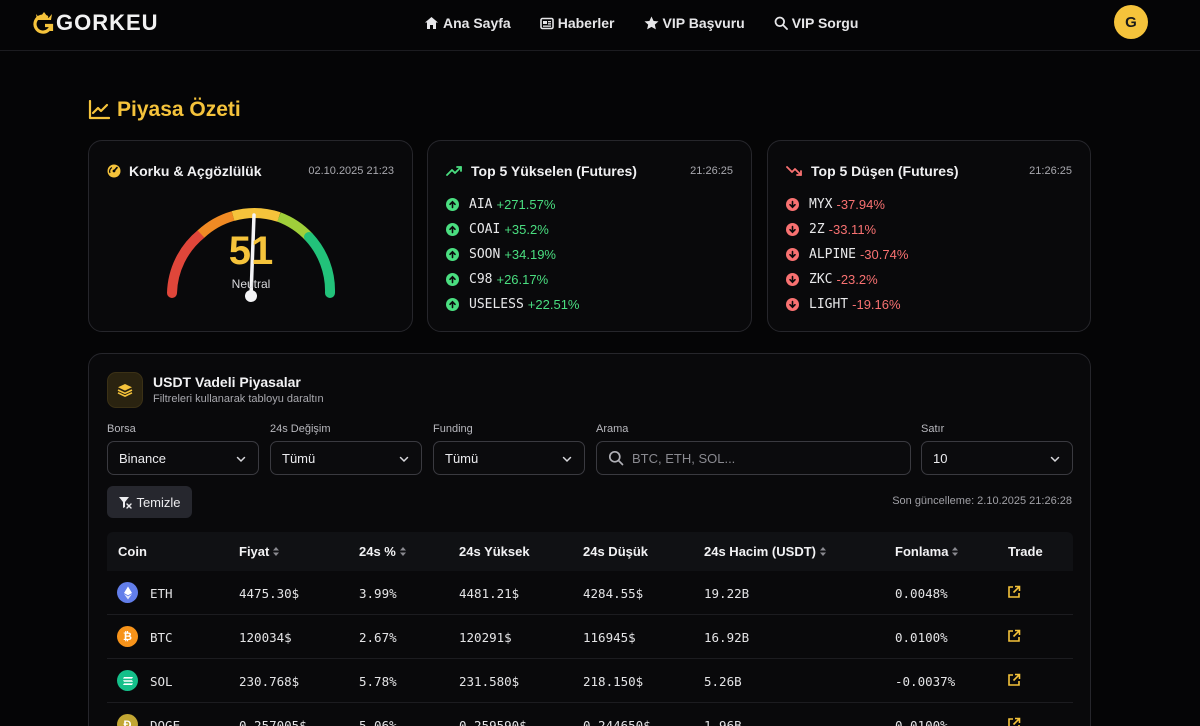 The height and width of the screenshot is (726, 1200). Describe the element at coordinates (346, 458) in the screenshot. I see `change-select: Tümü` at that location.